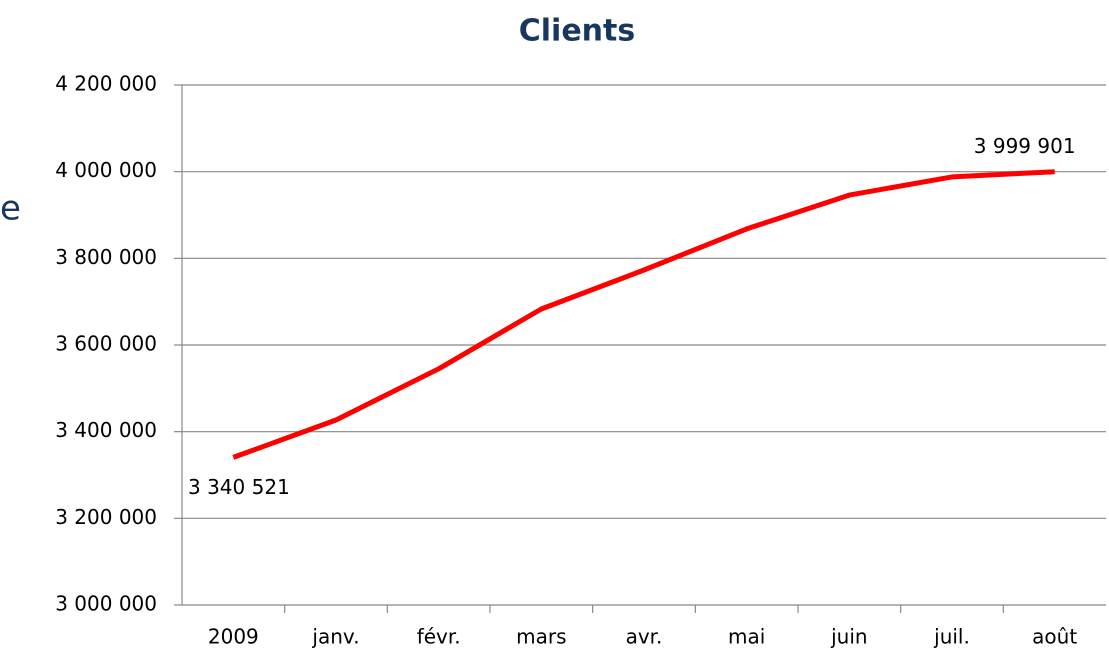 Image resolution: width=1109 pixels, height=655 pixels. Describe the element at coordinates (106, 84) in the screenshot. I see `y-tick-label: 4 200 000` at that location.